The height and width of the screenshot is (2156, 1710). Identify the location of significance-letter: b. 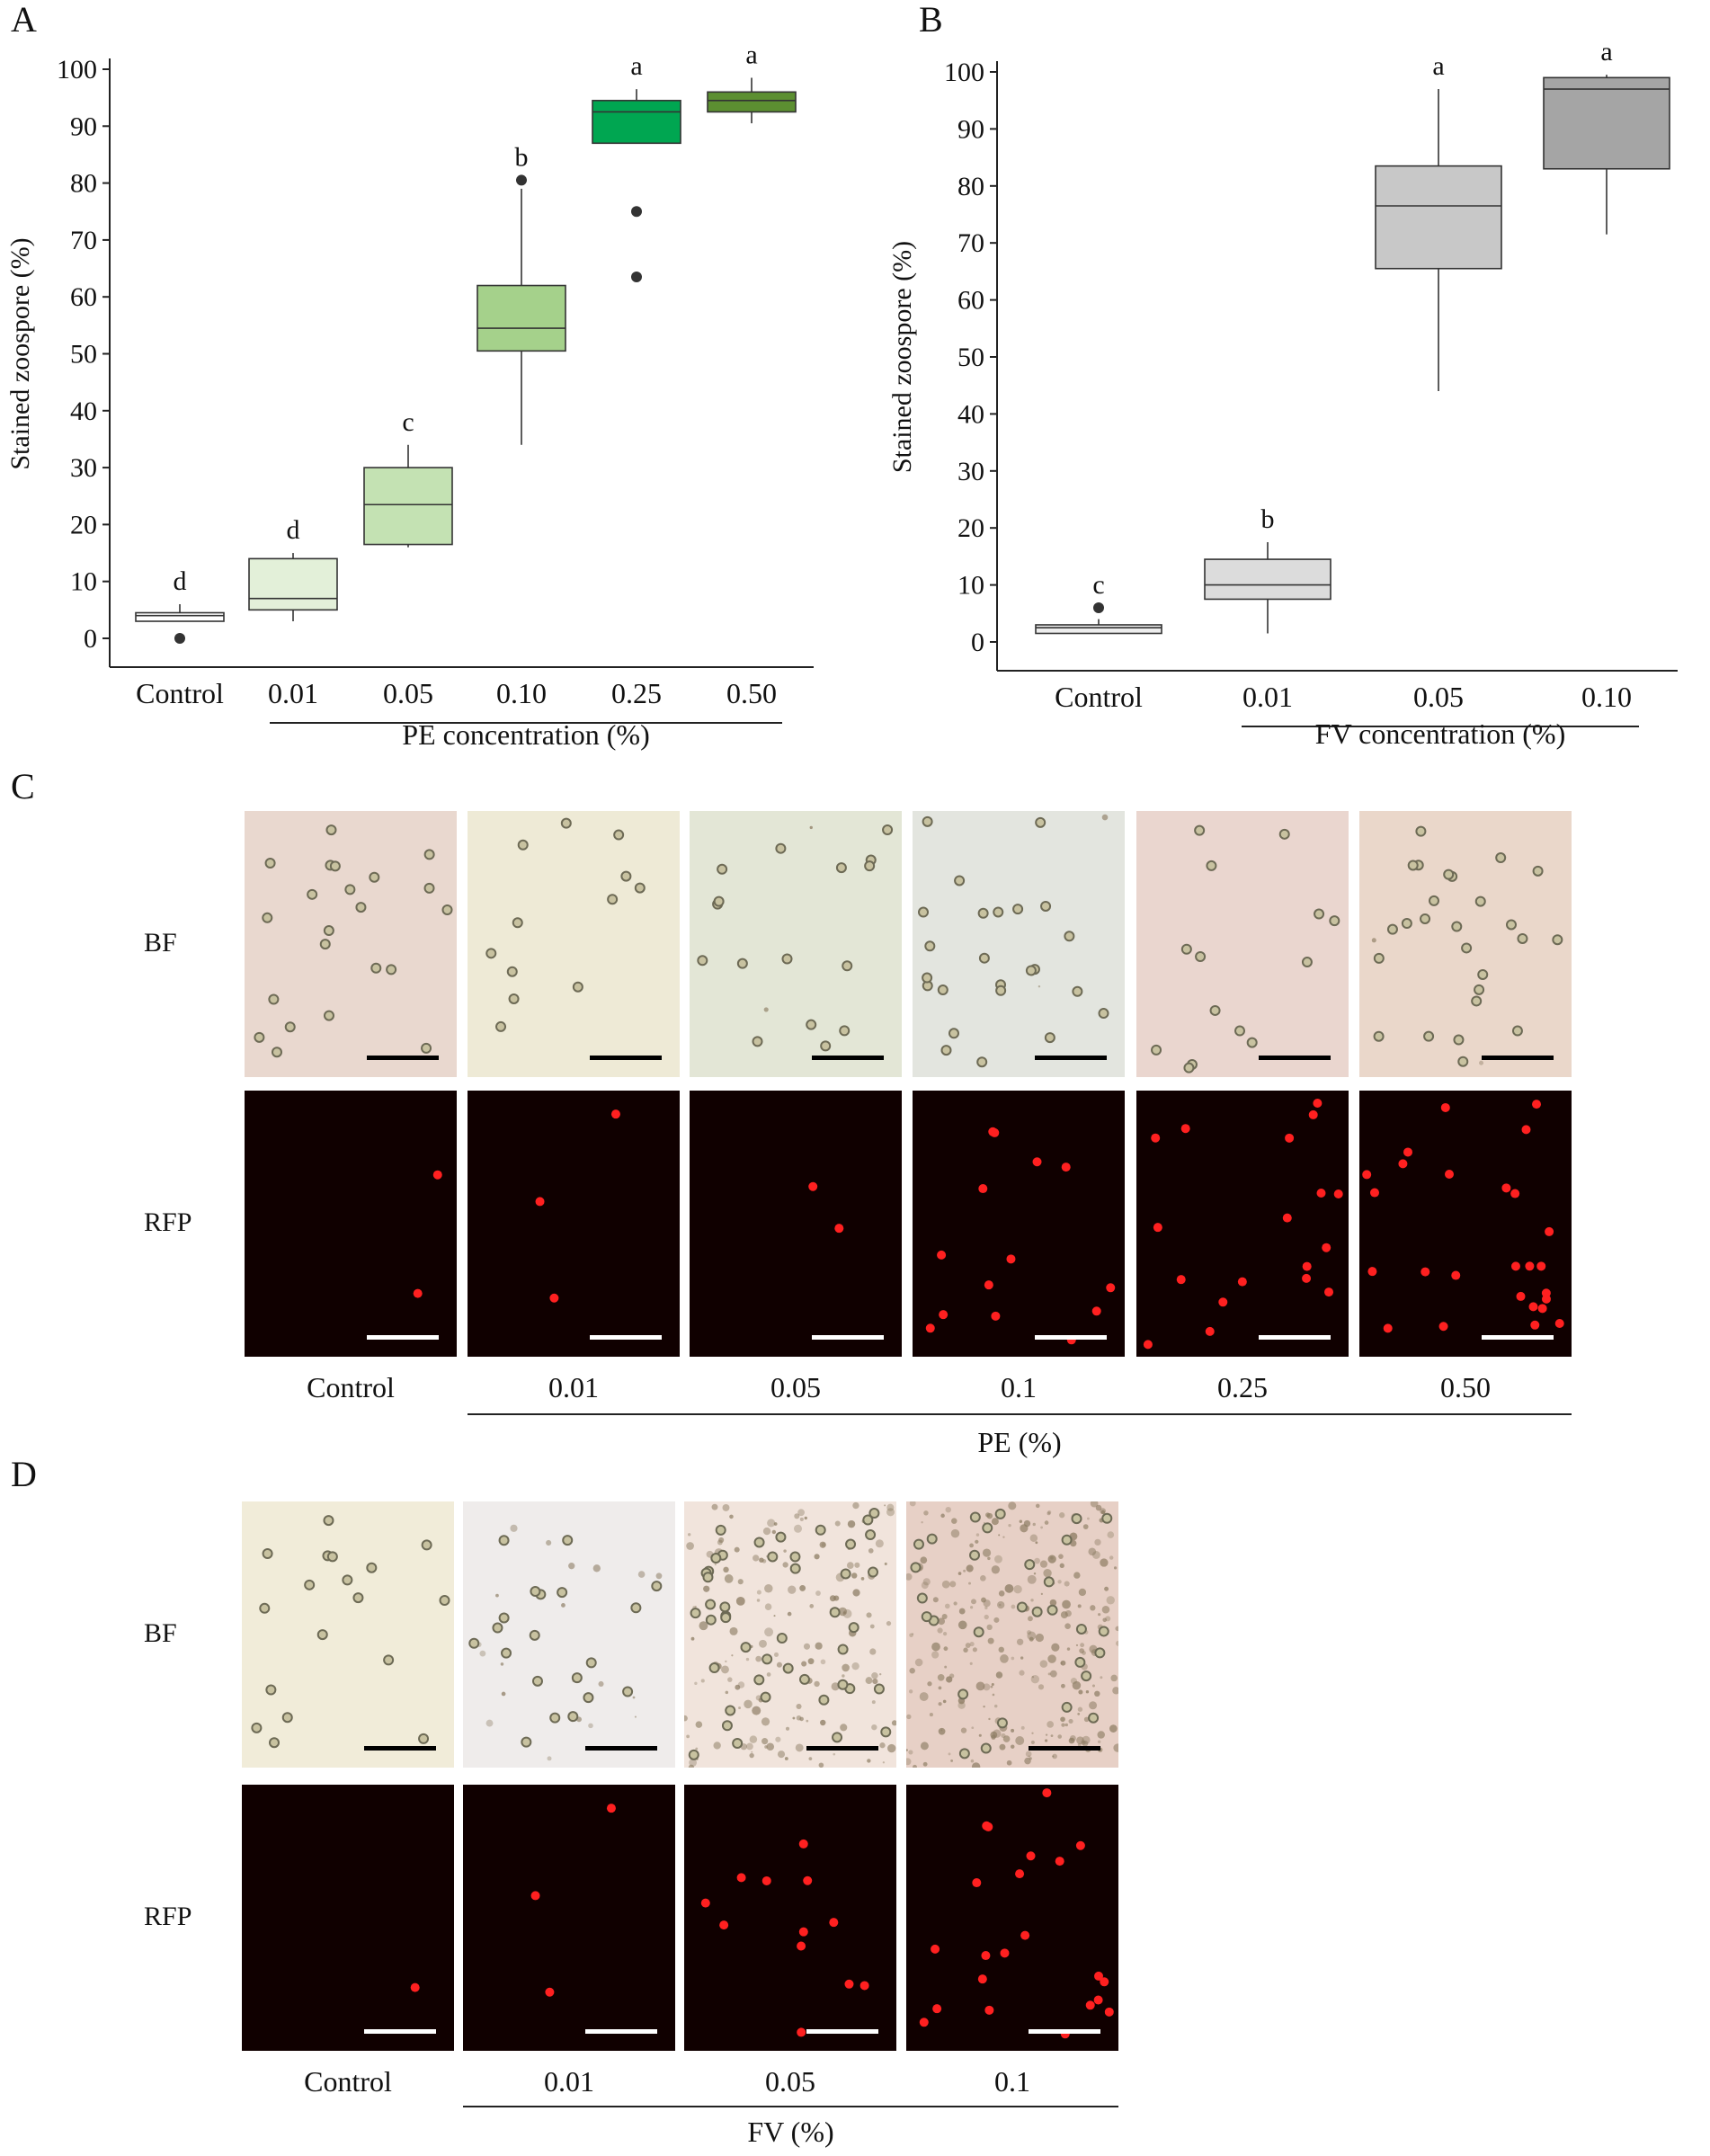
(1268, 519).